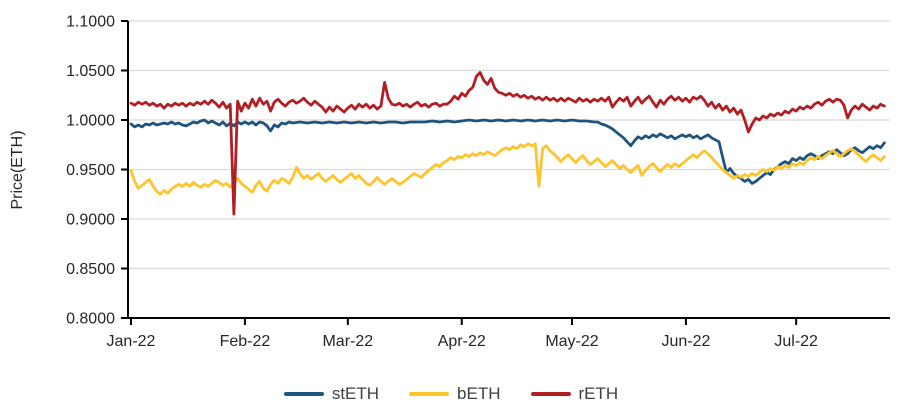 The height and width of the screenshot is (417, 902). What do you see at coordinates (303, 394) in the screenshot?
I see `legend-swatch-steth` at bounding box center [303, 394].